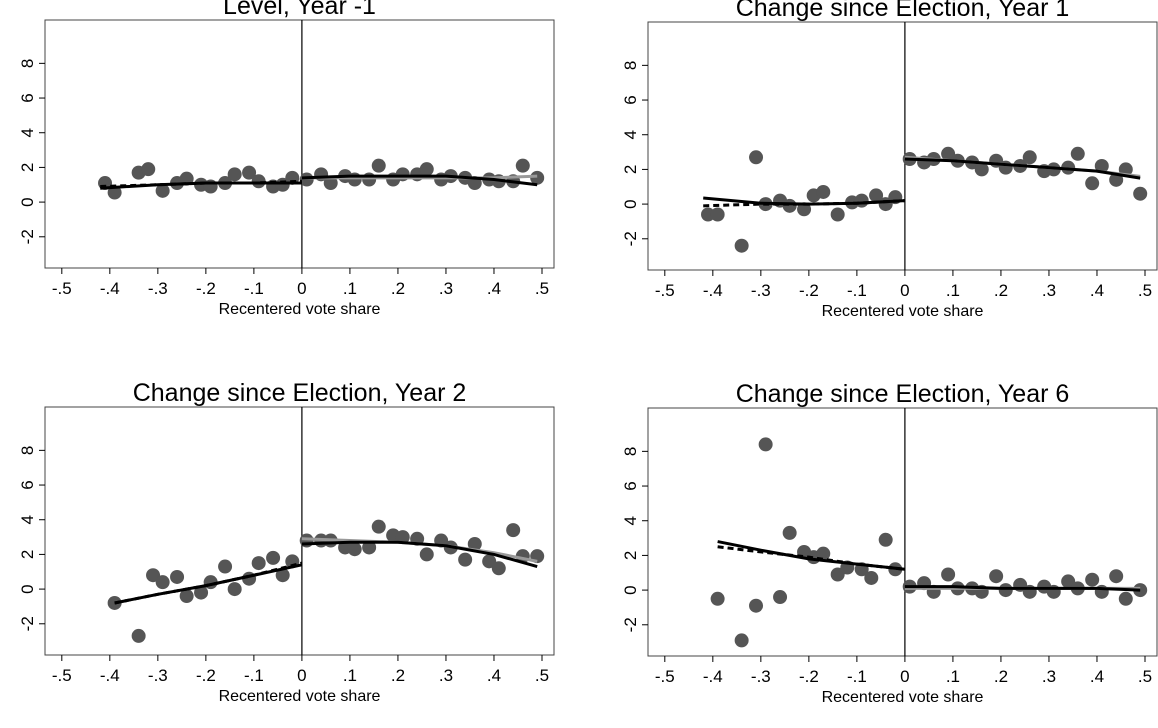 The height and width of the screenshot is (728, 1158). What do you see at coordinates (903, 11) in the screenshot?
I see `panel-title: Change since Election, Year 1` at bounding box center [903, 11].